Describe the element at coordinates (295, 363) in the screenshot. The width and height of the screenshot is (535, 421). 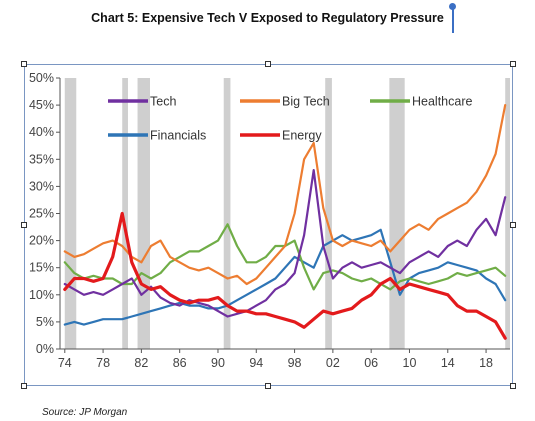
I see `x-tick-label: 98` at that location.